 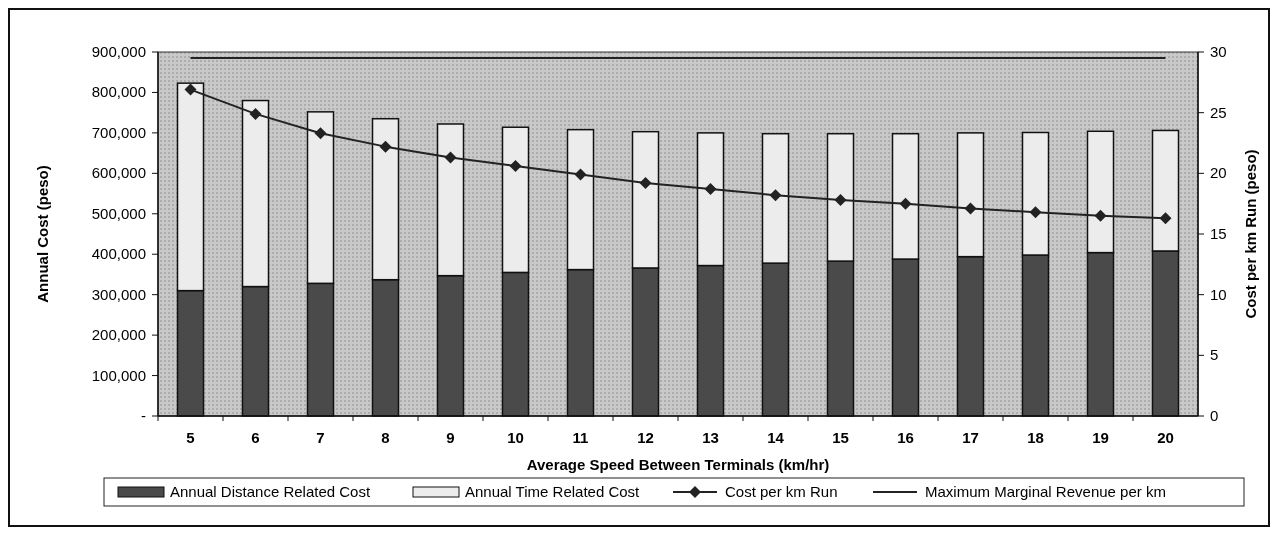 What do you see at coordinates (1214, 415) in the screenshot?
I see `y2-tick-label: 0` at bounding box center [1214, 415].